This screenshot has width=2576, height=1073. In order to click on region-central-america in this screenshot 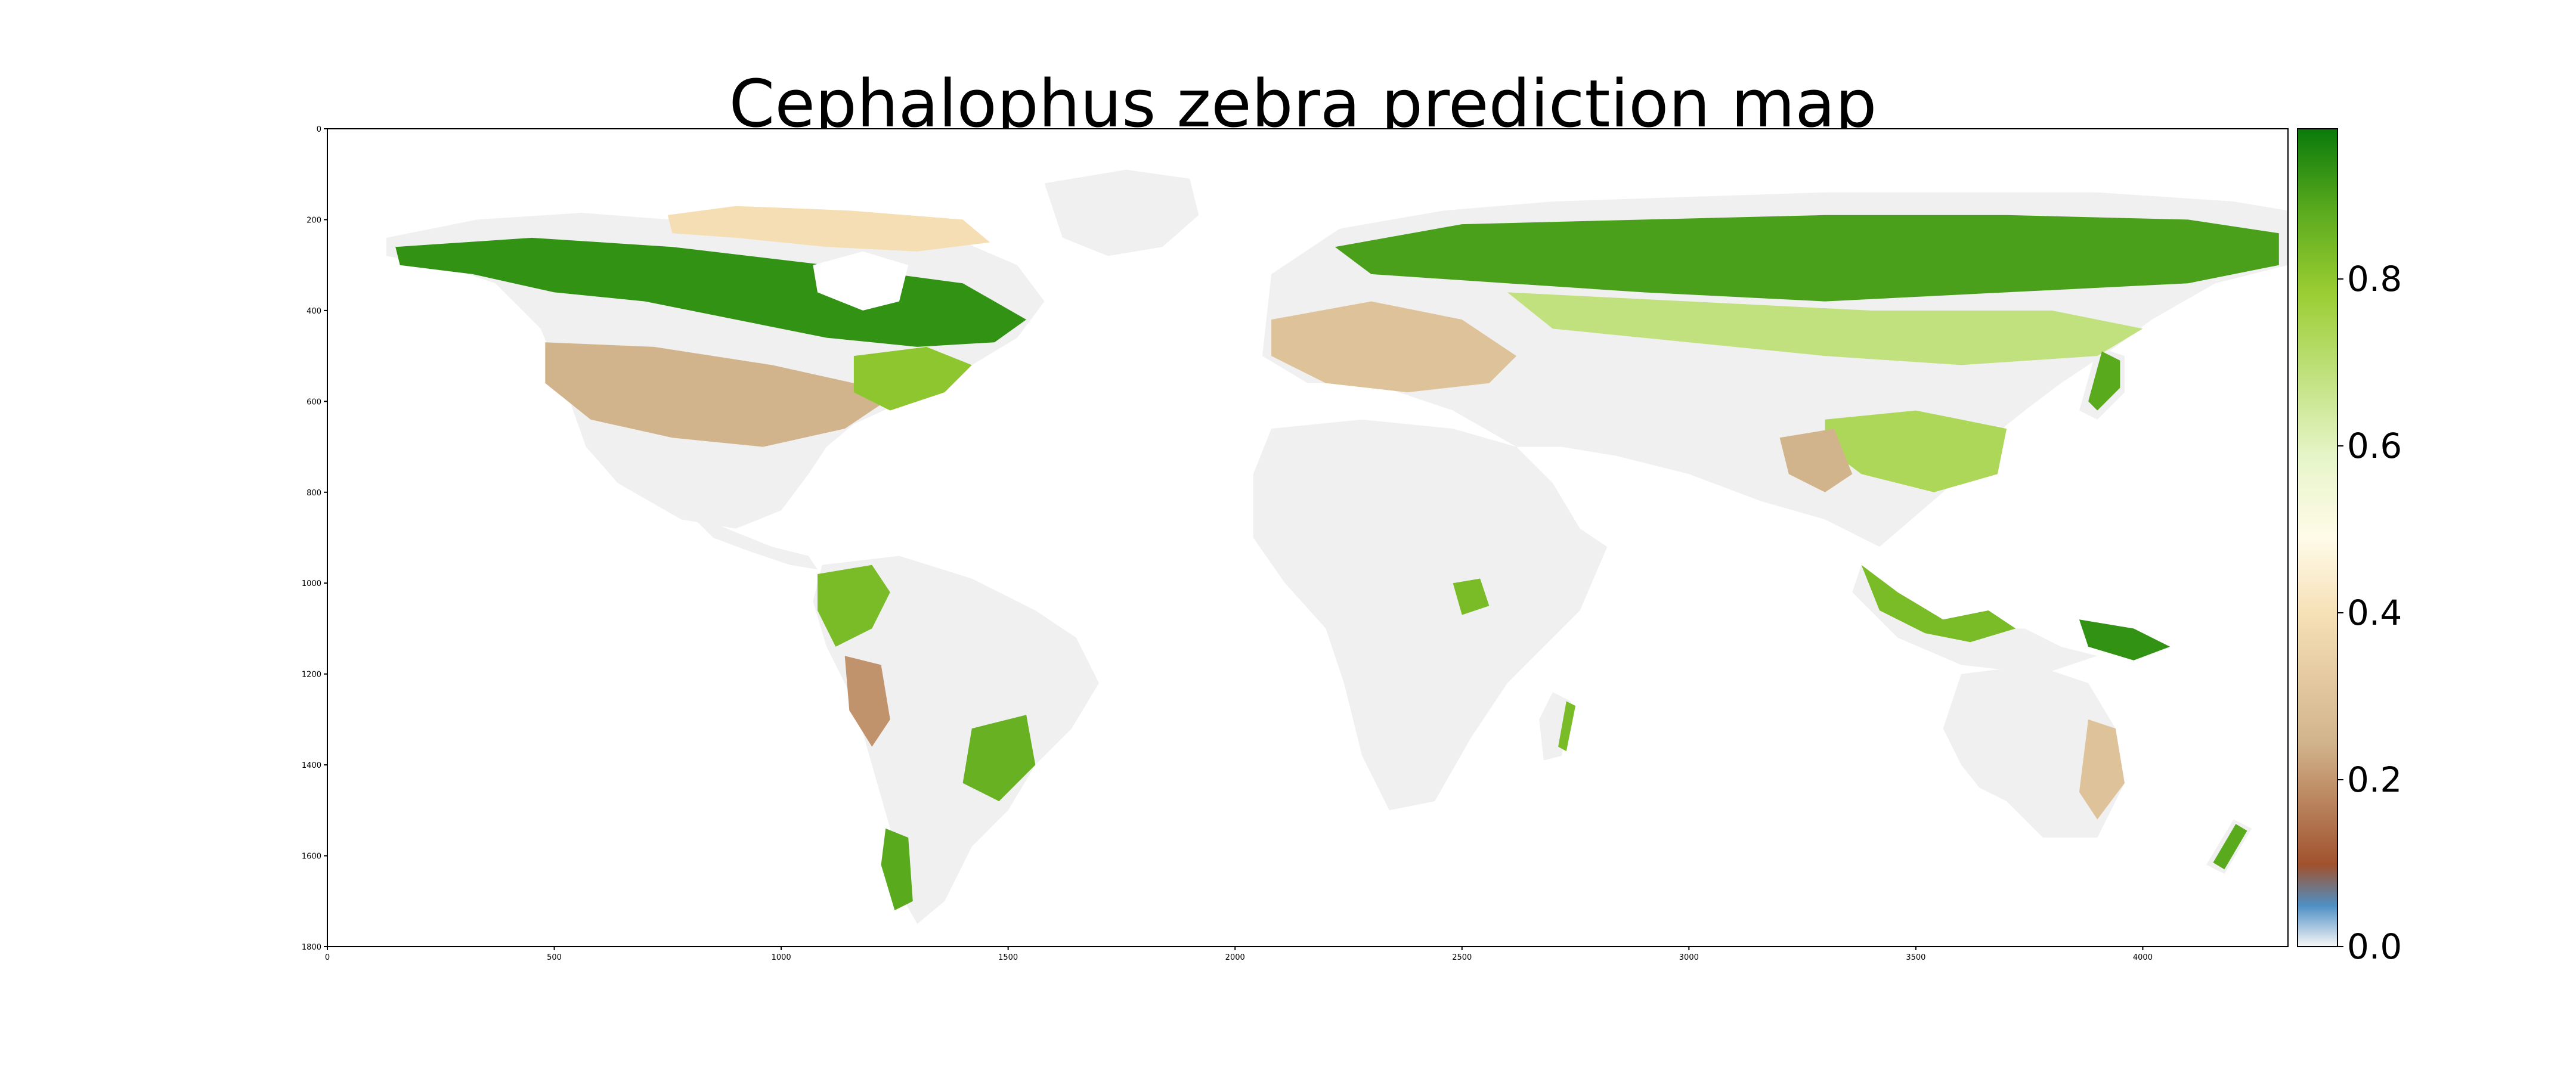, I will do `click(752, 540)`.